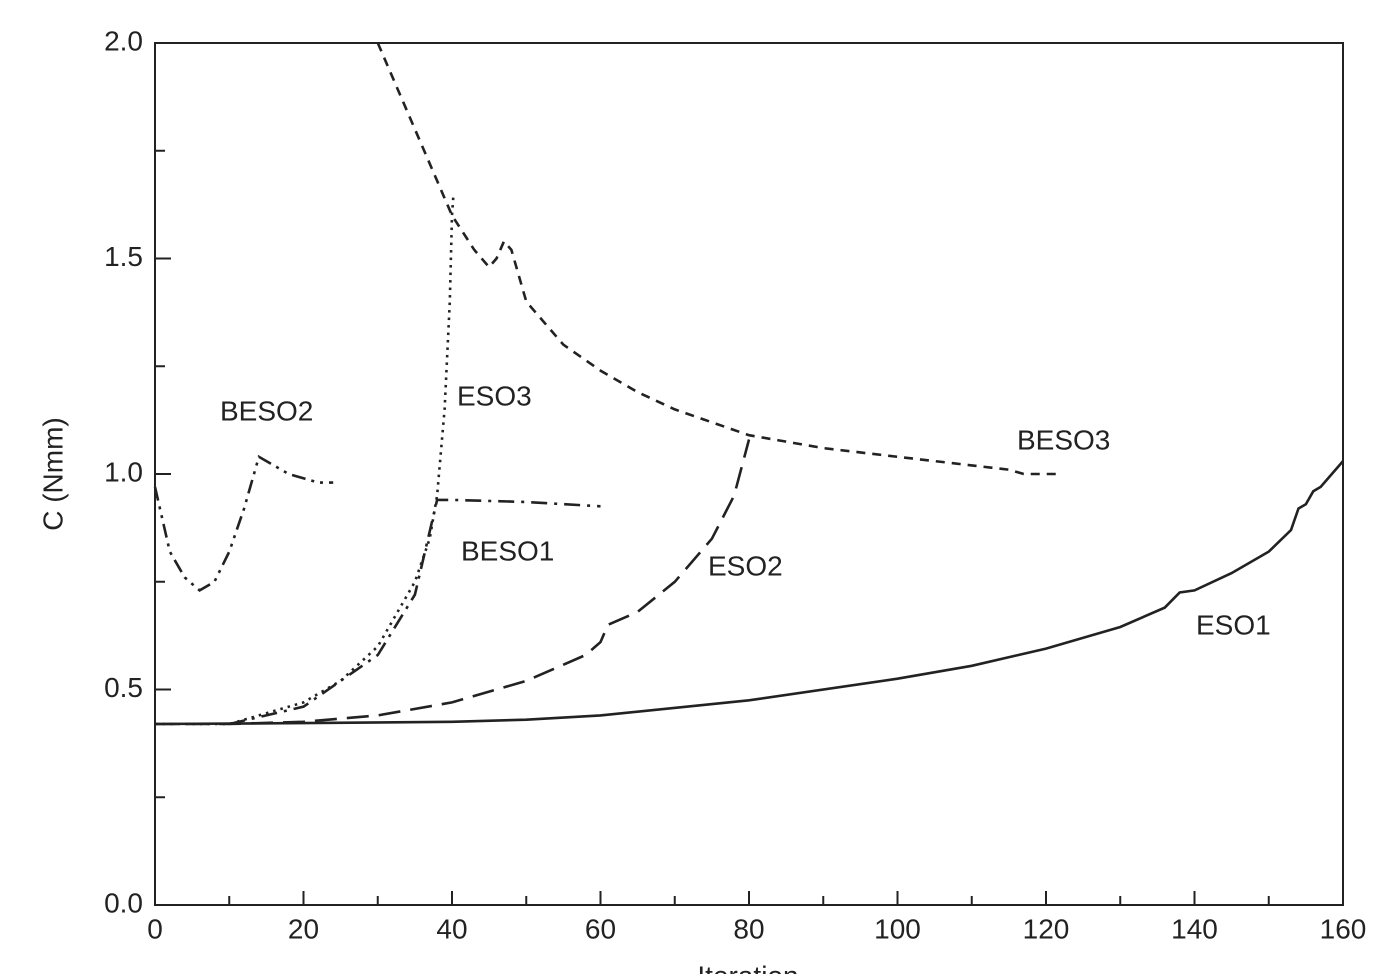 The width and height of the screenshot is (1374, 974). I want to click on y-tick-label: 2.0, so click(123, 40).